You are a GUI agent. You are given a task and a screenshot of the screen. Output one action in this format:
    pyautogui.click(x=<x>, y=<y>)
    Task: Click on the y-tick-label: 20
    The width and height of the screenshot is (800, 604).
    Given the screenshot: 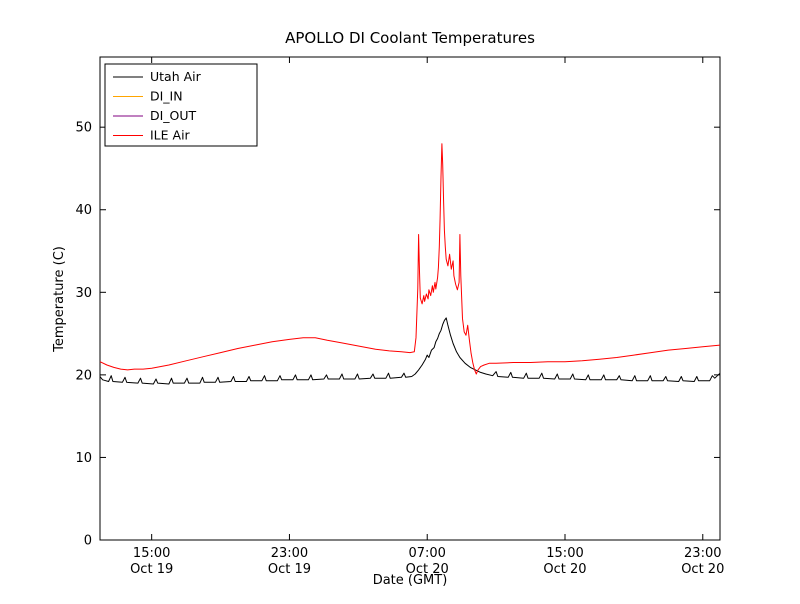 What is the action you would take?
    pyautogui.click(x=83, y=375)
    